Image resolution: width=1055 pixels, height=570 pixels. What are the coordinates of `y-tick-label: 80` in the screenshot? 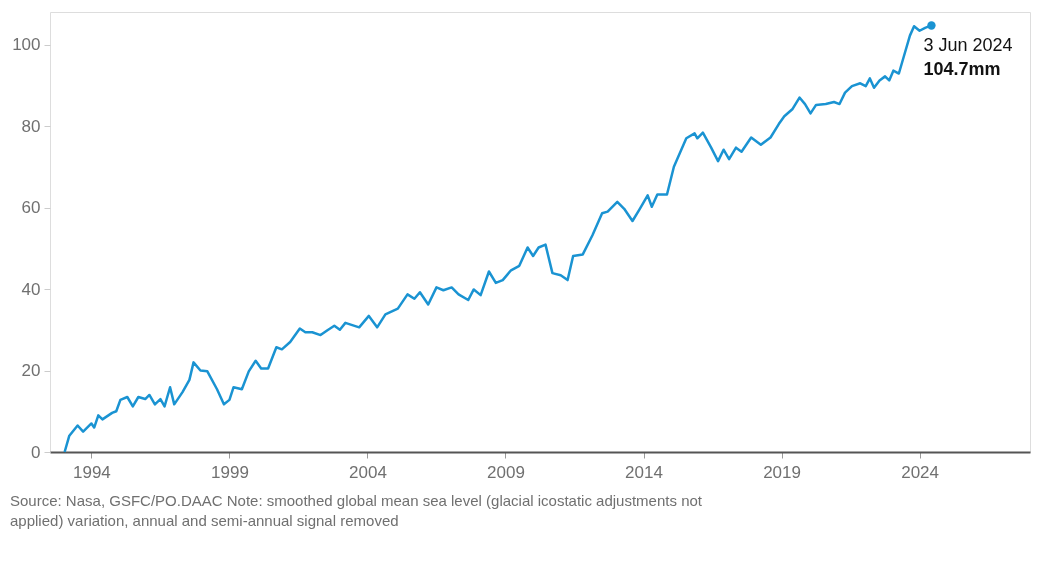 It's located at (31, 126).